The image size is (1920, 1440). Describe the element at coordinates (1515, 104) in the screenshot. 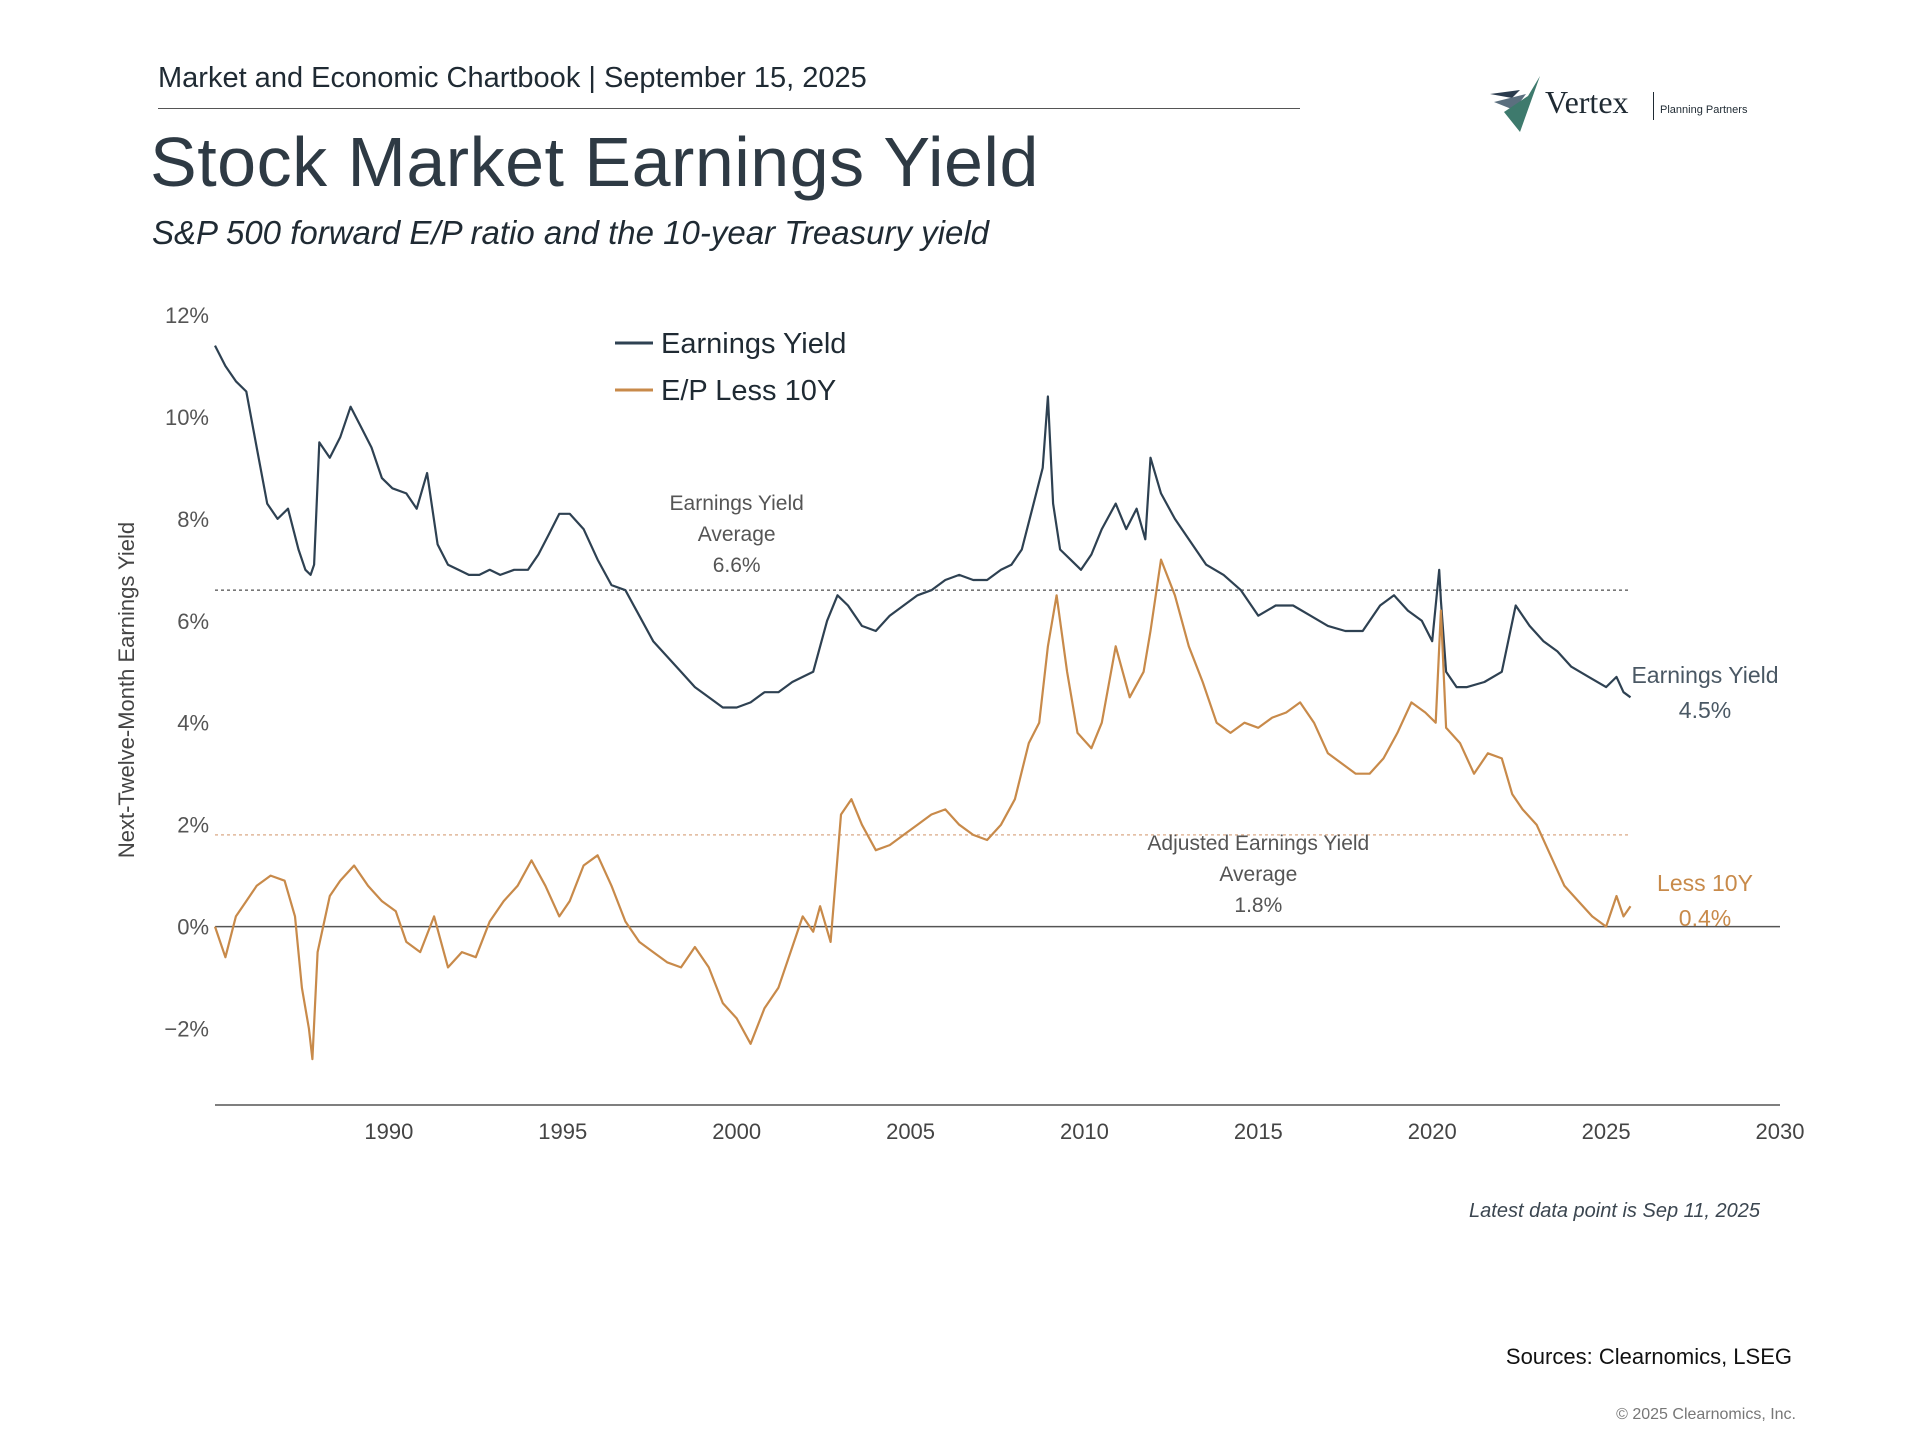

I see `vertex-checkmark-icon` at that location.